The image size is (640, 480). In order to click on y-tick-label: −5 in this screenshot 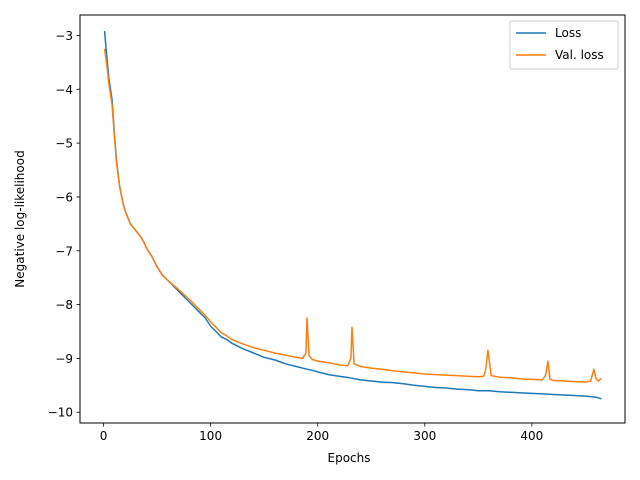, I will do `click(64, 144)`.